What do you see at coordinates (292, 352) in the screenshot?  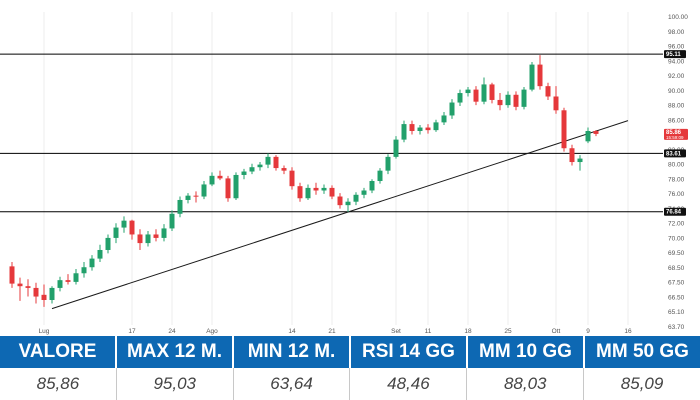 I see `stat-header-min-12m: MIN 12 M.` at bounding box center [292, 352].